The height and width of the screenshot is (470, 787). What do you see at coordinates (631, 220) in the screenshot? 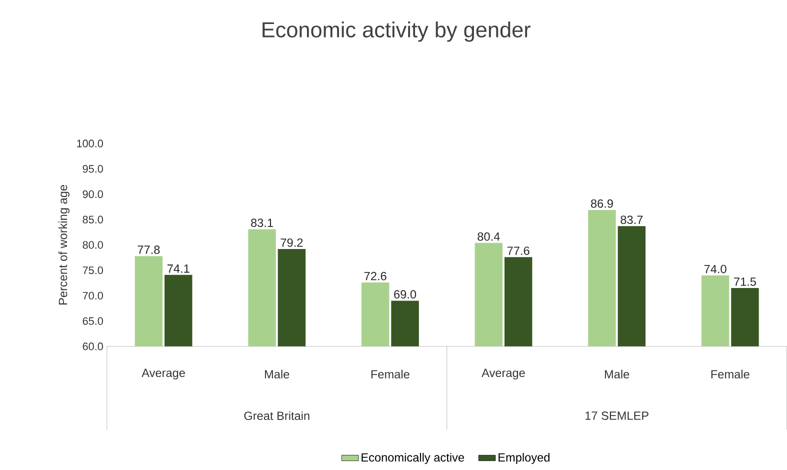
I see `data-label: 83.7` at bounding box center [631, 220].